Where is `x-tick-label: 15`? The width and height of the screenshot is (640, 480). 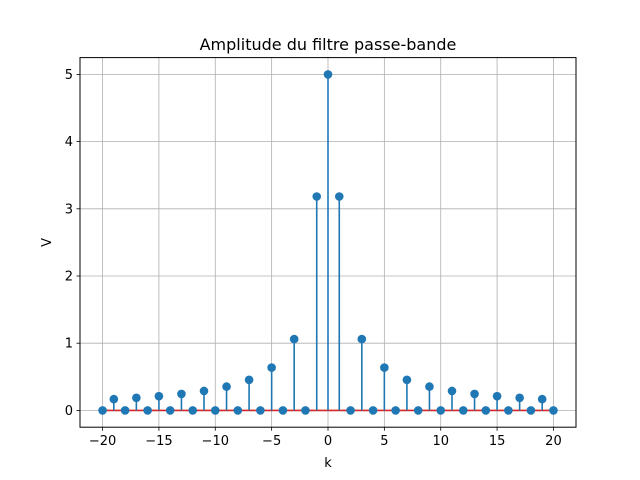 x-tick-label: 15 is located at coordinates (497, 441).